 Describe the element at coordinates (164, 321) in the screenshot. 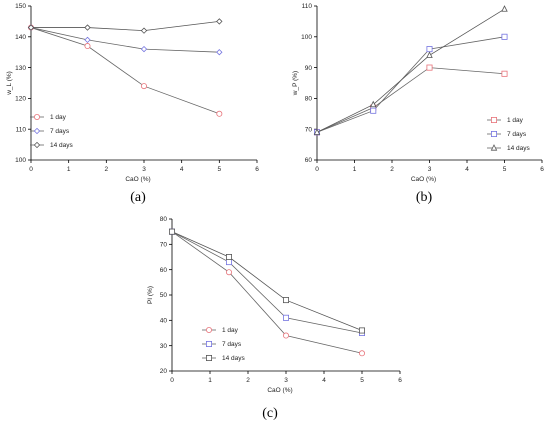

I see `y-tick-label: 40` at that location.